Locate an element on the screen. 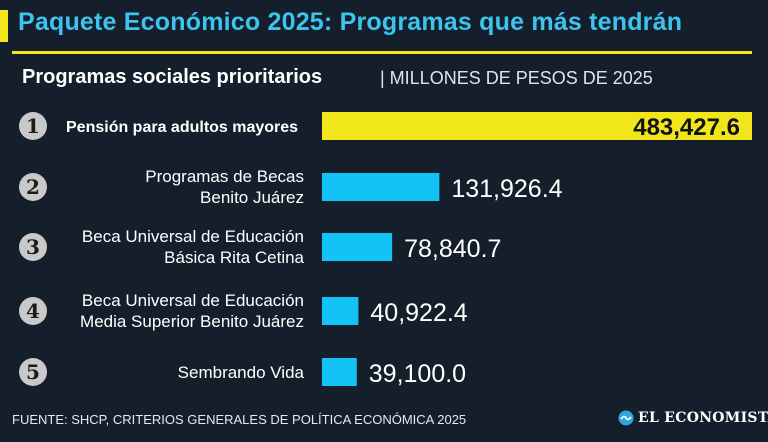 This screenshot has height=442, width=768. brand-name: EL ECONOMISTA is located at coordinates (703, 418).